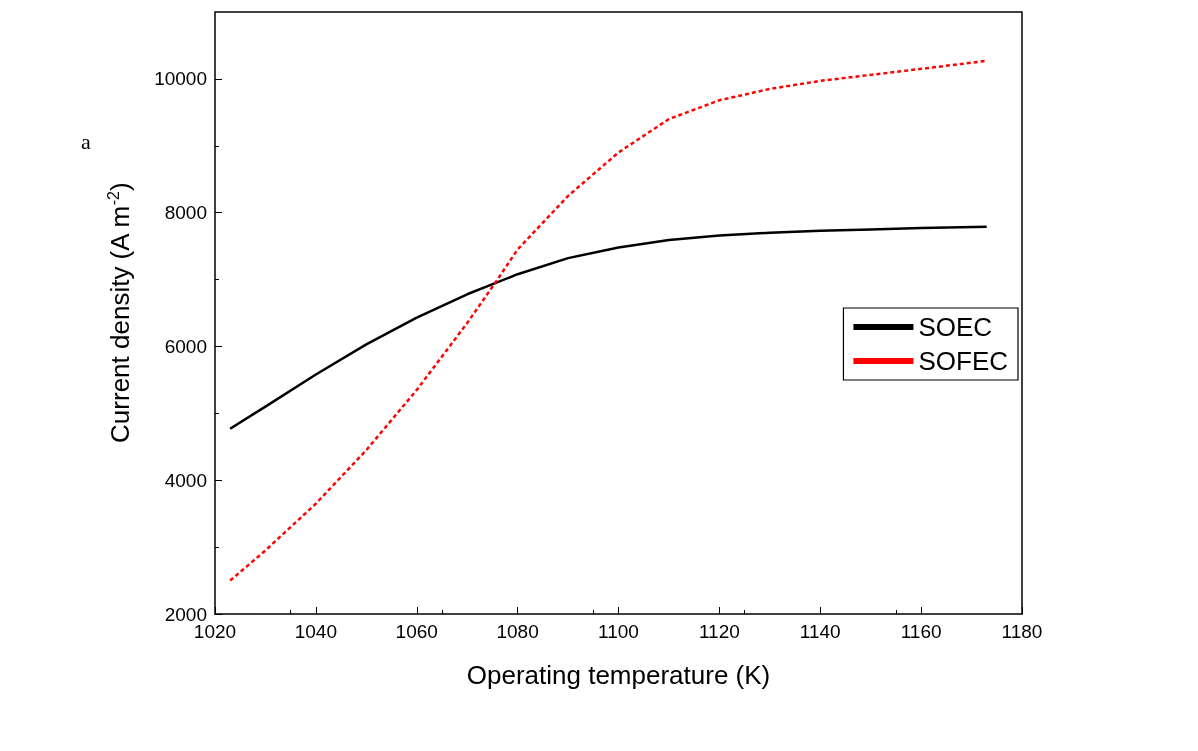  What do you see at coordinates (820, 631) in the screenshot?
I see `x-tick-label: 1140` at bounding box center [820, 631].